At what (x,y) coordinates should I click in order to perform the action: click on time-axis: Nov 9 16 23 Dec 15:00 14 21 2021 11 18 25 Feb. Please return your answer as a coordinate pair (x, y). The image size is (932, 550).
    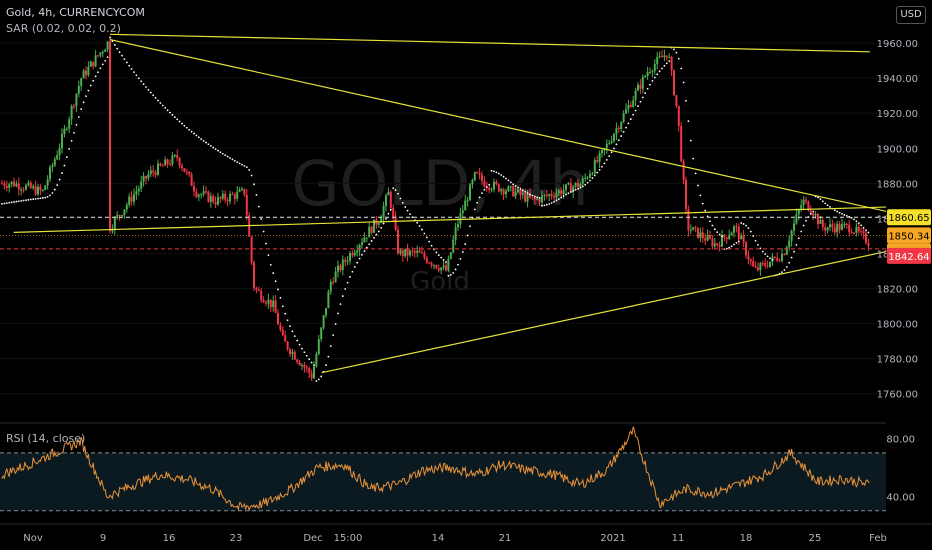
    Looking at the image, I should click on (466, 533).